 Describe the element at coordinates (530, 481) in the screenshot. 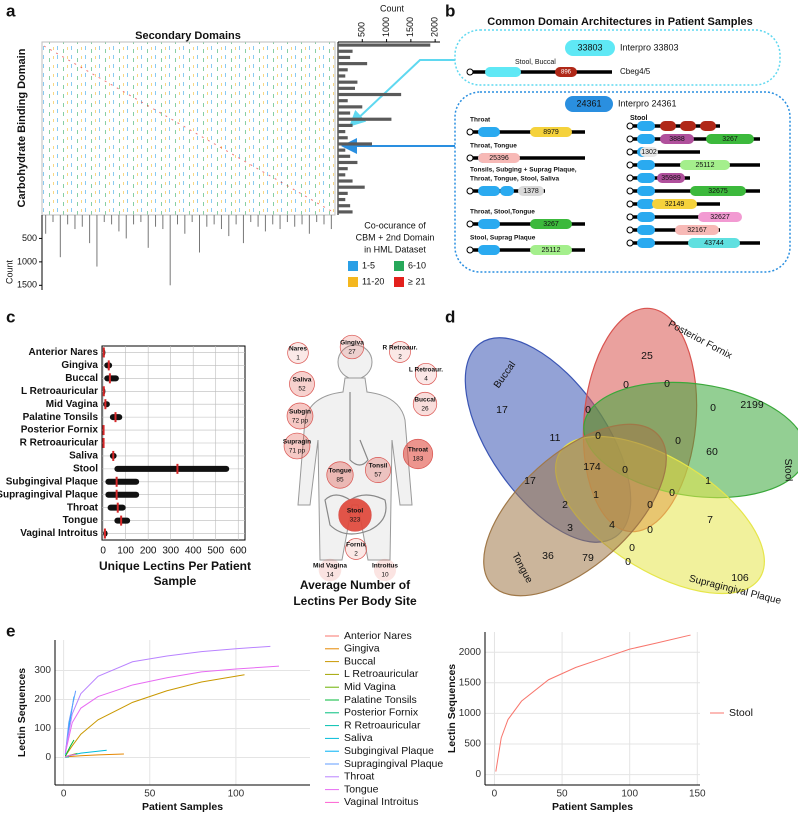

I see `venn-count: 17` at that location.